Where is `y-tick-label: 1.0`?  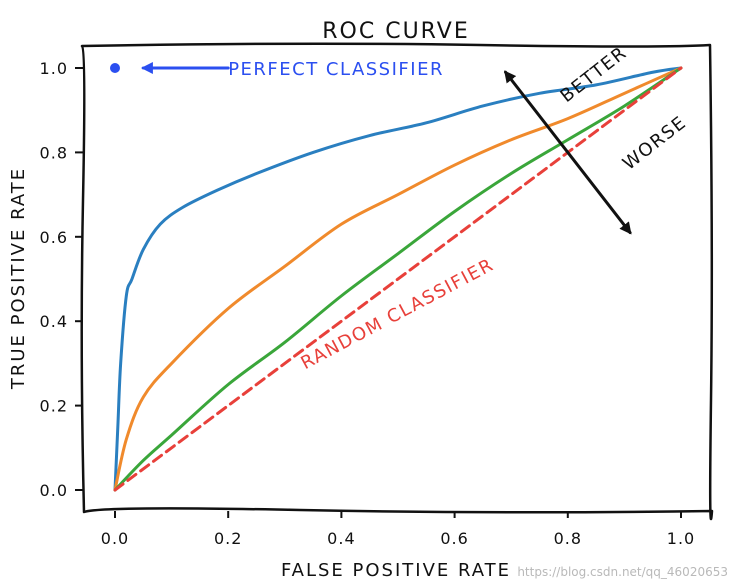 y-tick-label: 1.0 is located at coordinates (54, 68).